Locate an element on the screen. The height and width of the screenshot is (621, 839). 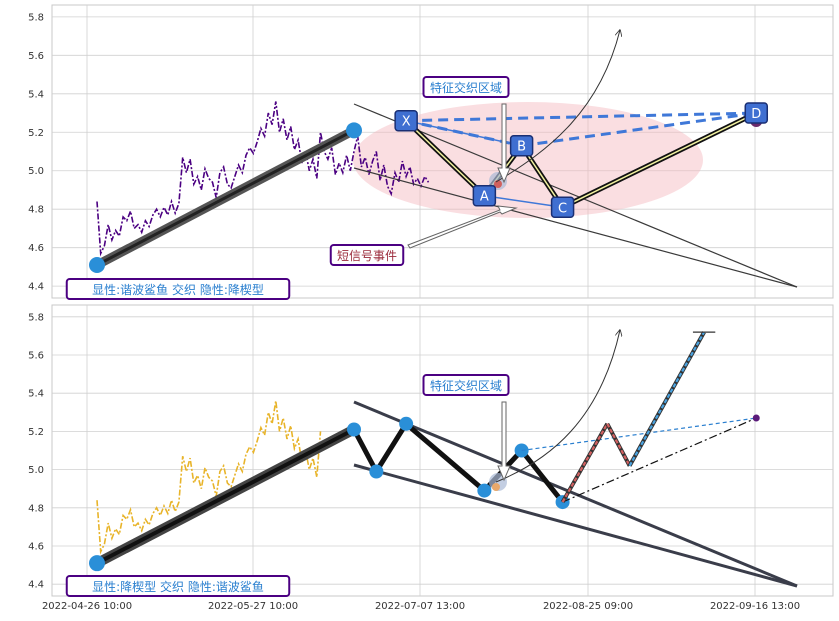
pattern-point-label-d: D is located at coordinates (756, 114).